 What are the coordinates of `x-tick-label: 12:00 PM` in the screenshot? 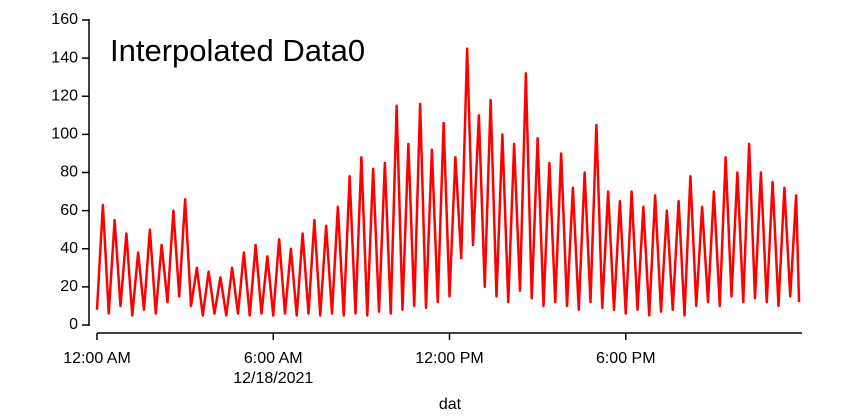 It's located at (449, 358).